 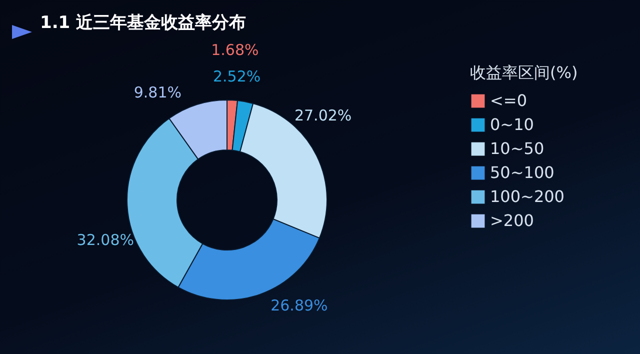 I want to click on data-label: 26.89%, so click(x=299, y=305).